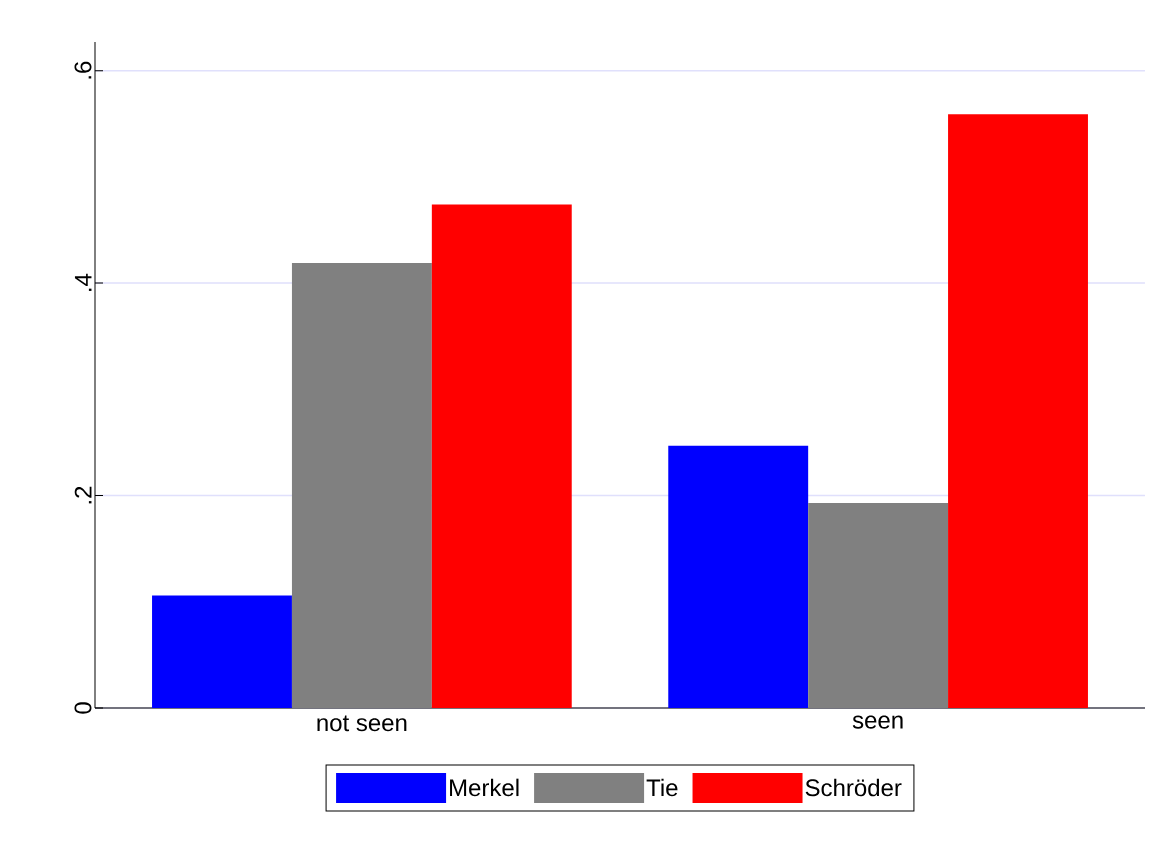 This screenshot has height=855, width=1160. What do you see at coordinates (83, 495) in the screenshot?
I see `y-tick-label: .2` at bounding box center [83, 495].